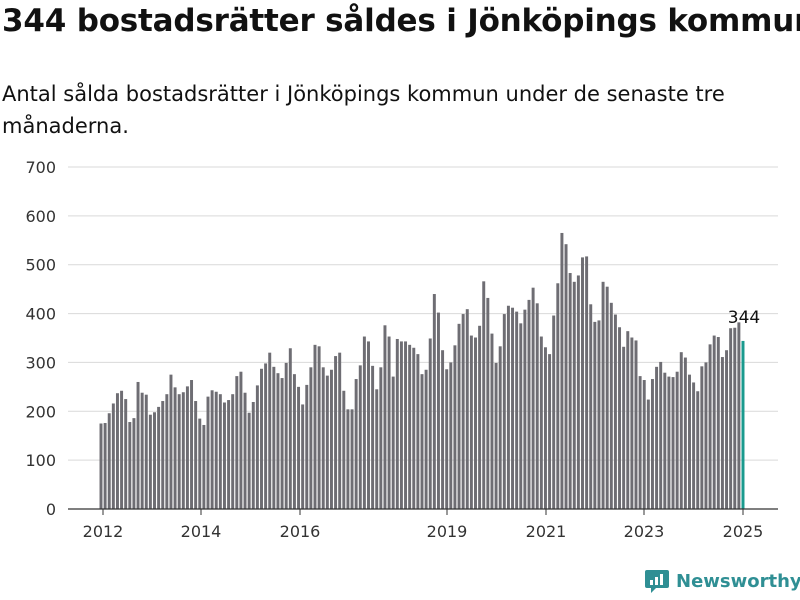  I want to click on x-tick-label: 2023, so click(644, 531).